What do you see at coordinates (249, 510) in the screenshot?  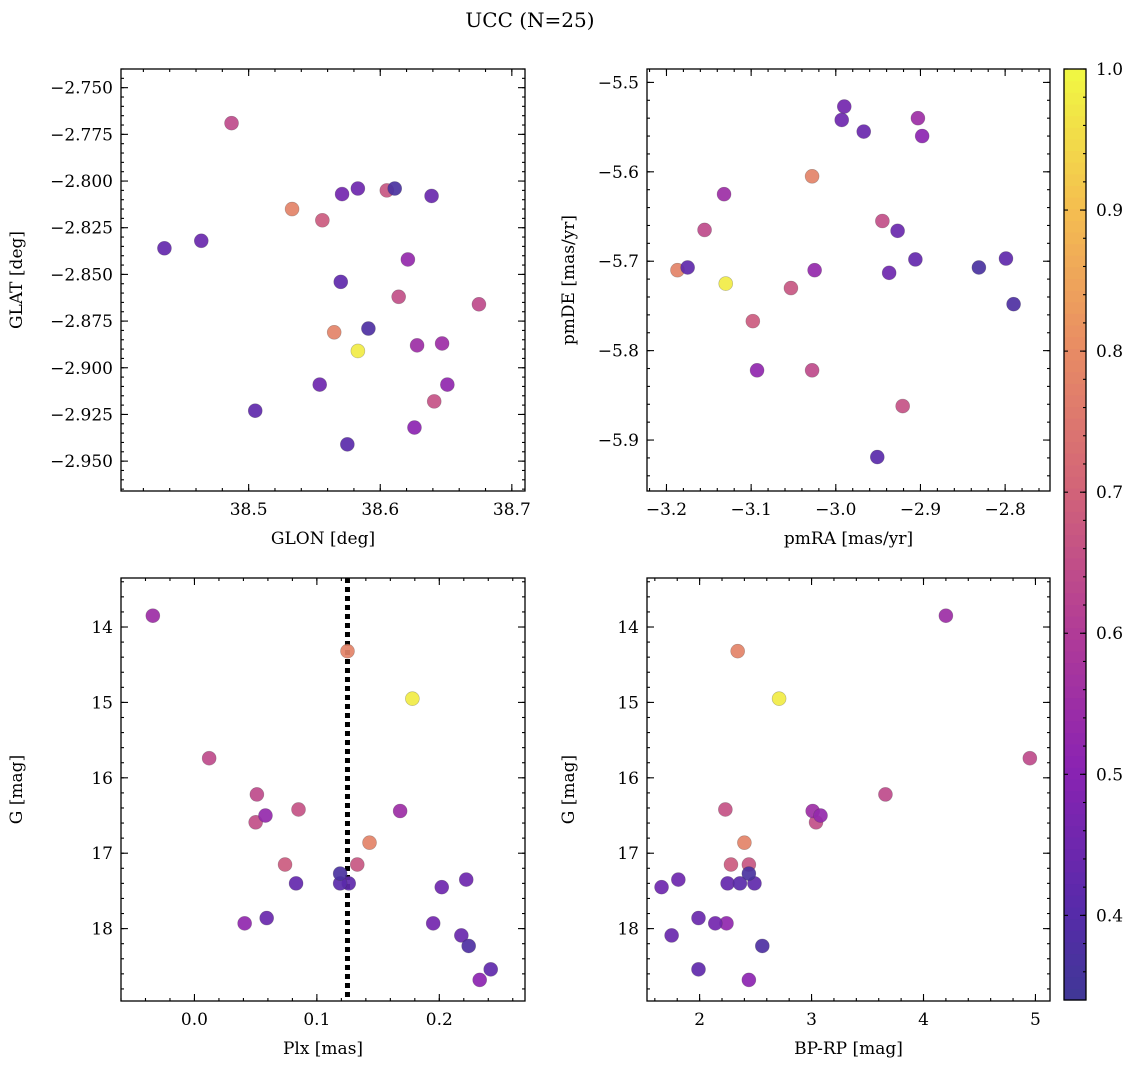 I see `x-tick-label: 38.5` at bounding box center [249, 510].